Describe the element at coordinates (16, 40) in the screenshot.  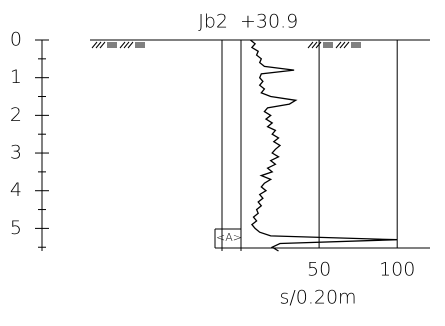
I see `y-tick-label: 0` at that location.